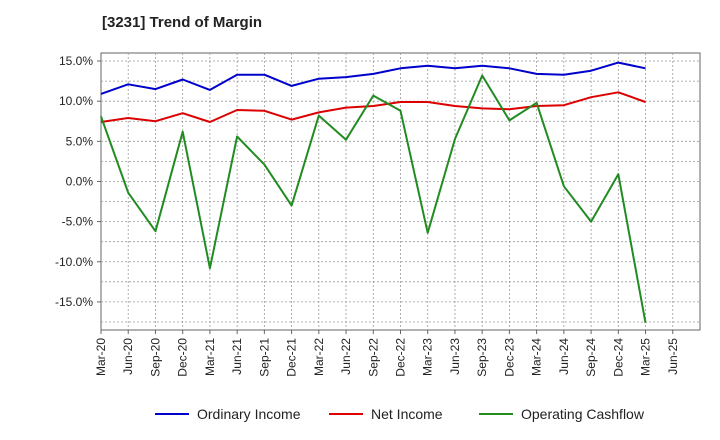 The width and height of the screenshot is (720, 440). Describe the element at coordinates (264, 357) in the screenshot. I see `x-tick-label: Sep-21` at that location.